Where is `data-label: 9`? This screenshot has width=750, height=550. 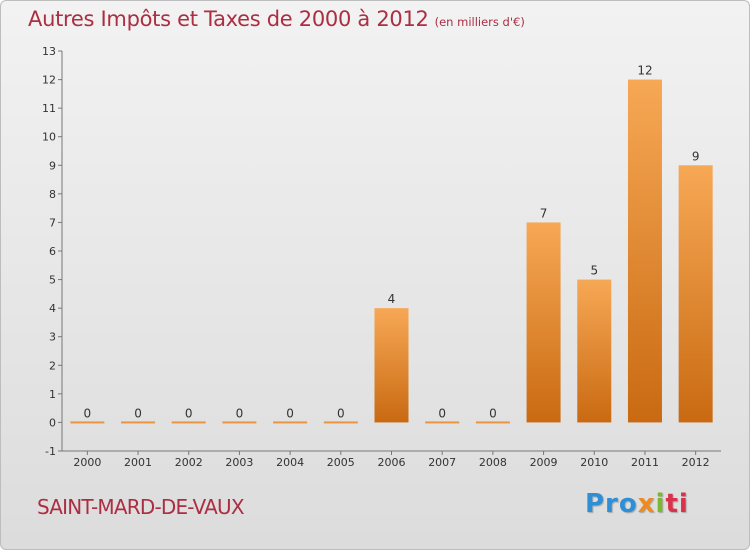 data-label: 9 is located at coordinates (696, 156).